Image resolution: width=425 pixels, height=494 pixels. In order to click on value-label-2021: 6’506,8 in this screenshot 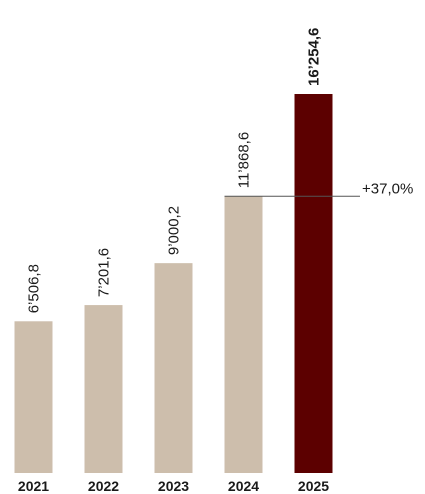, I will do `click(34, 288)`.